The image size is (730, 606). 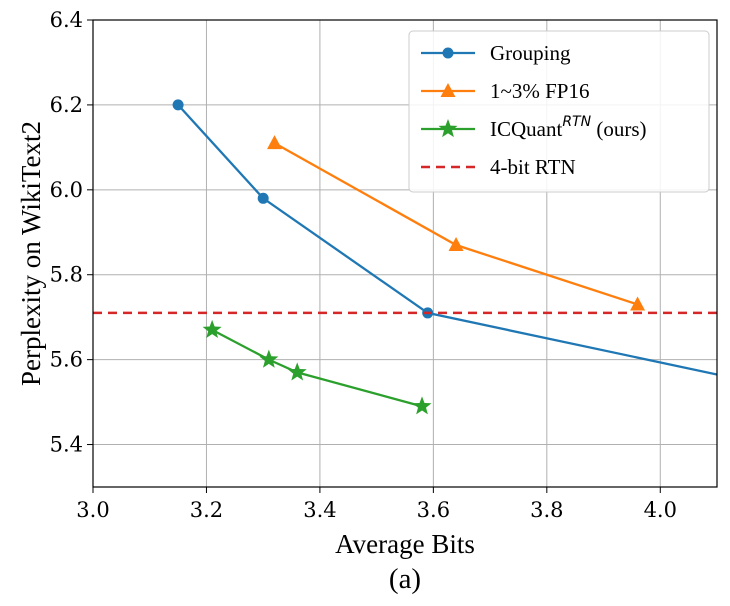 What do you see at coordinates (533, 167) in the screenshot?
I see `legend-label: 4-bit RTN` at bounding box center [533, 167].